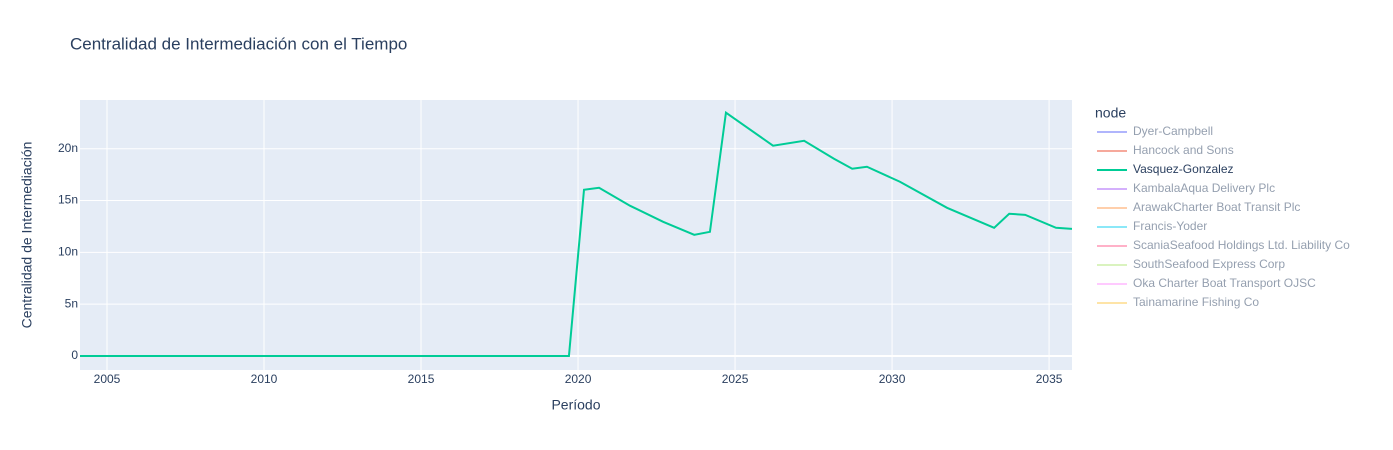 This screenshot has height=450, width=1393. What do you see at coordinates (1216, 207) in the screenshot?
I see `legend-label: ArawakCharter Boat Transit Plc` at bounding box center [1216, 207].